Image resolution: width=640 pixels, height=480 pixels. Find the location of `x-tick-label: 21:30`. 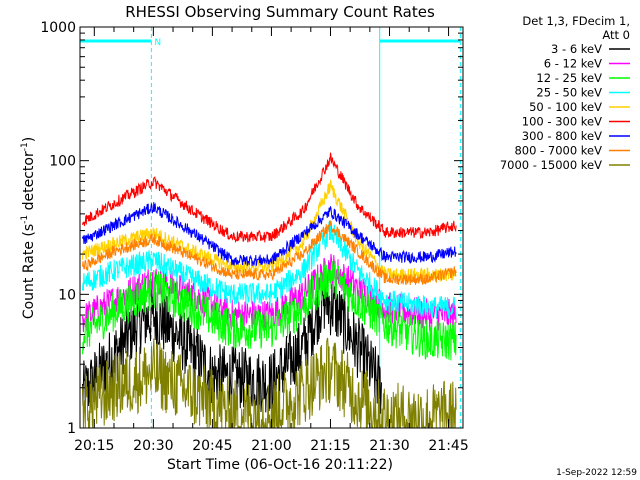

x-tick-label: 21:30 is located at coordinates (389, 446).